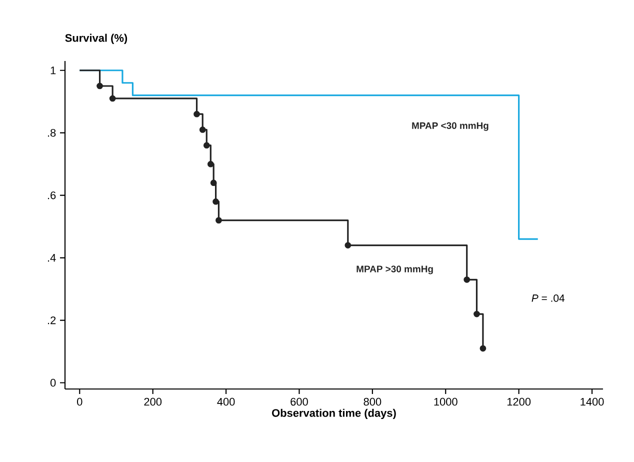 The image size is (634, 462). I want to click on x-tick-label: 1000, so click(446, 402).